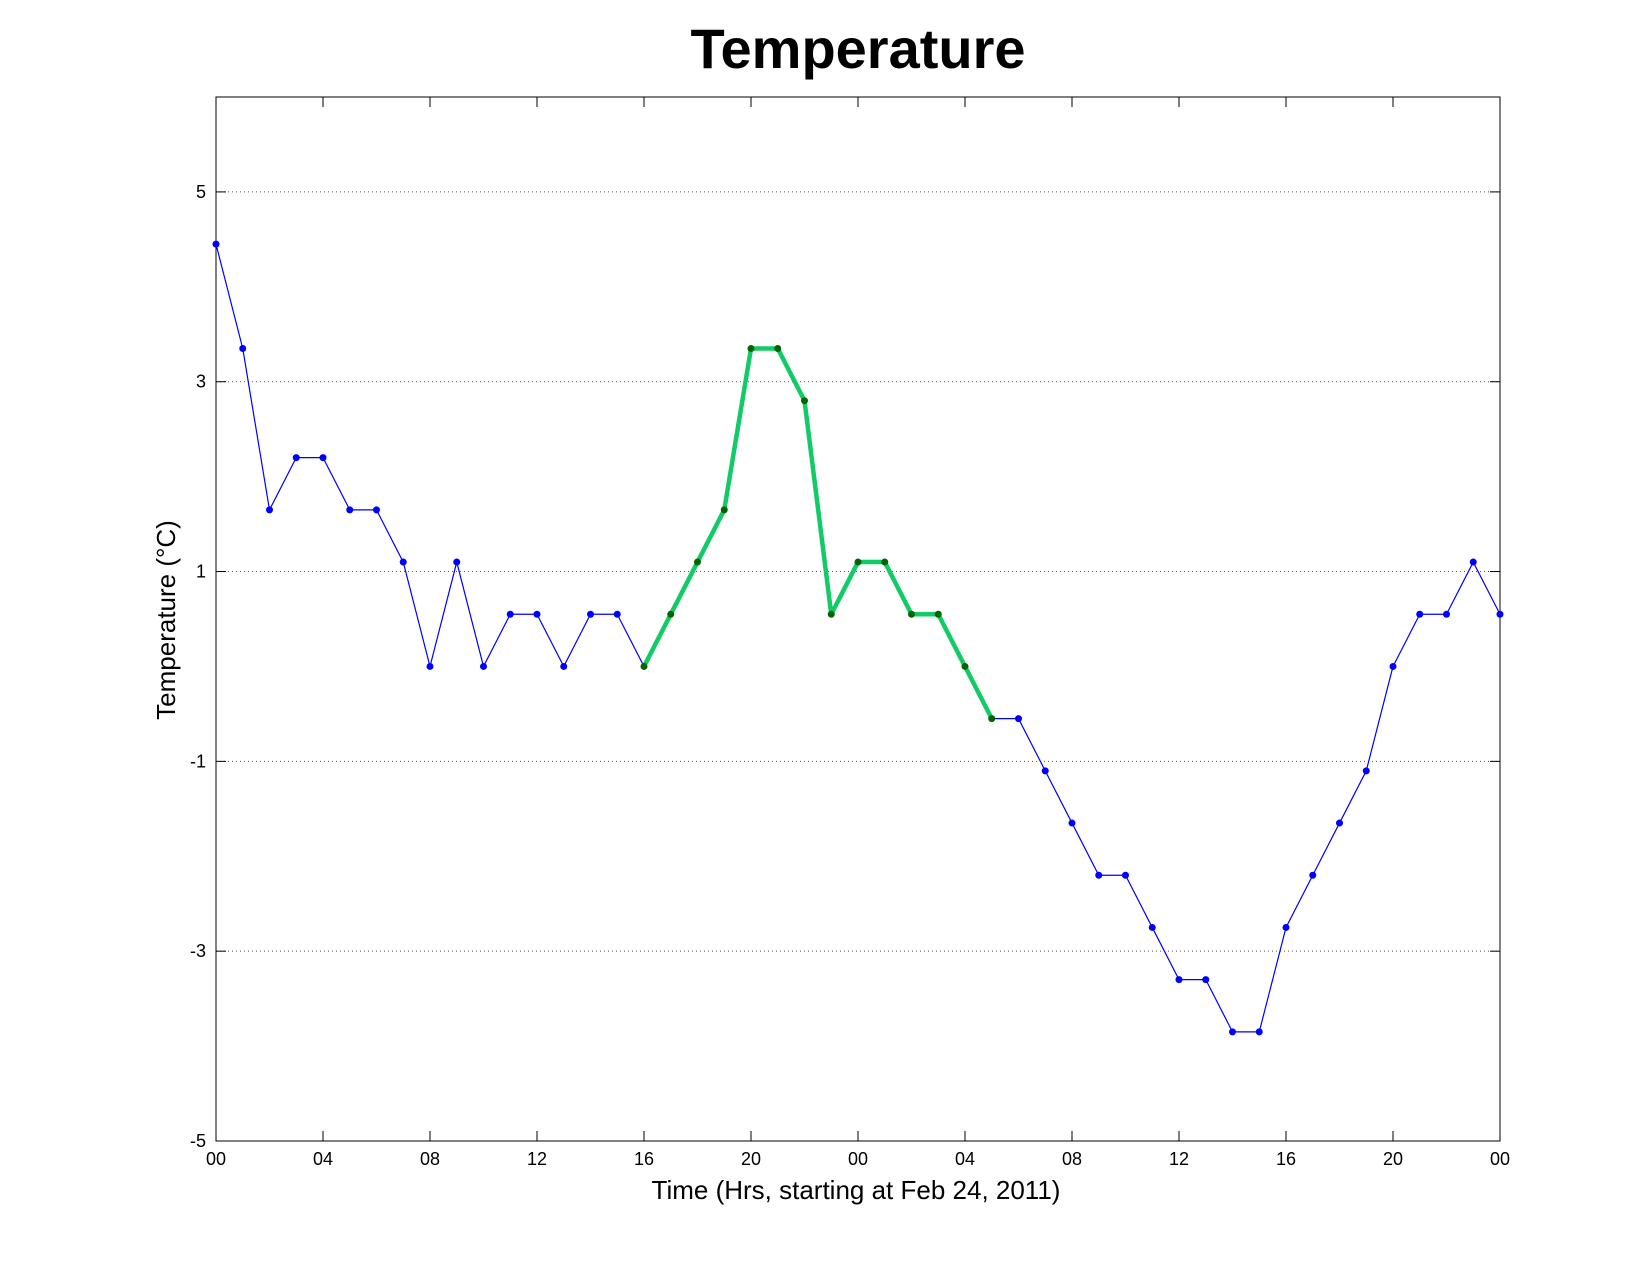 This screenshot has width=1650, height=1275. I want to click on y-axis-label: Temperature (°C), so click(166, 620).